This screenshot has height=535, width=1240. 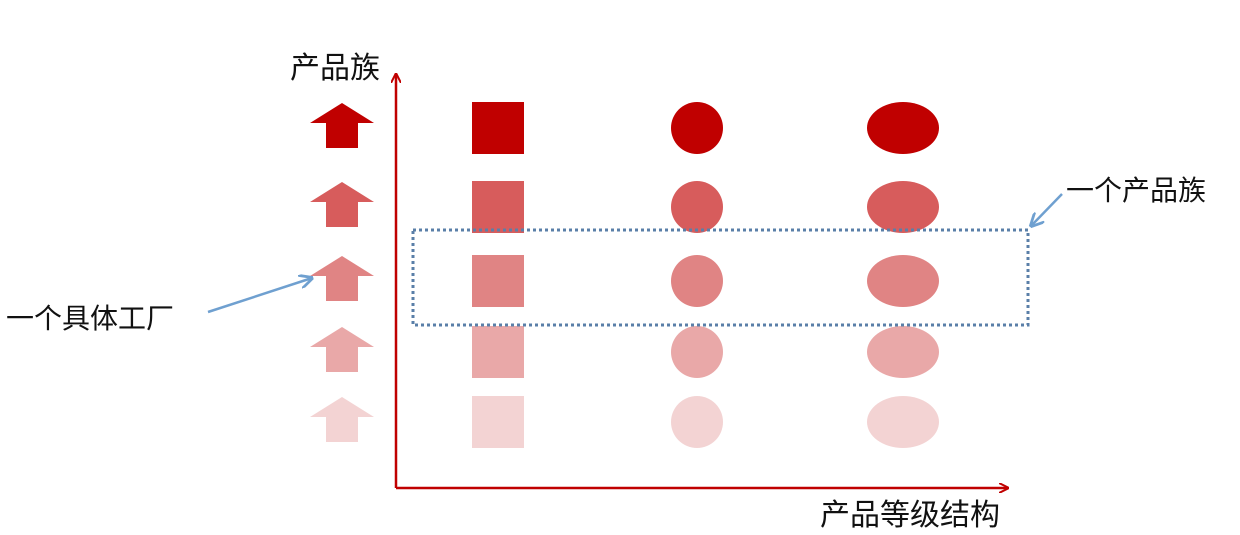 I want to click on factory-callout-label: 一个具体工厂, so click(x=90, y=318).